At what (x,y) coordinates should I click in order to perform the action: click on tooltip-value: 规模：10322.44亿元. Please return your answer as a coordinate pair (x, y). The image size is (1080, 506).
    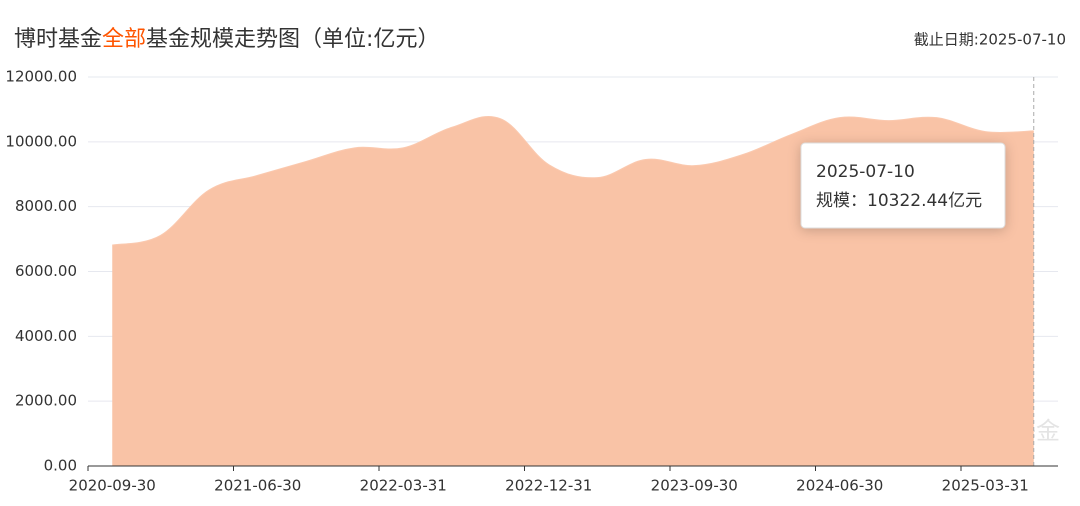
    Looking at the image, I should click on (899, 201).